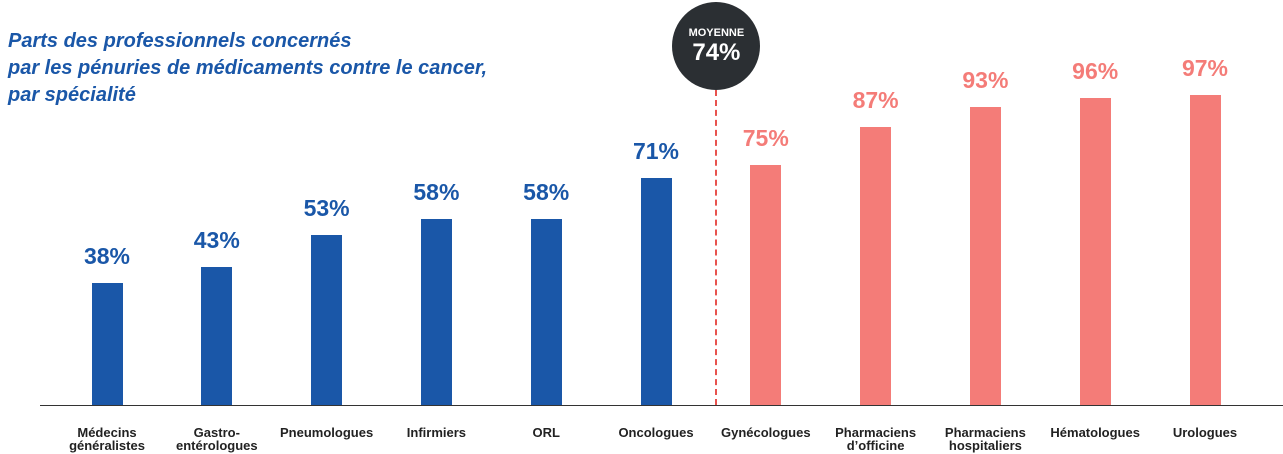 This screenshot has width=1283, height=454. Describe the element at coordinates (326, 208) in the screenshot. I see `value-label: 53%` at that location.